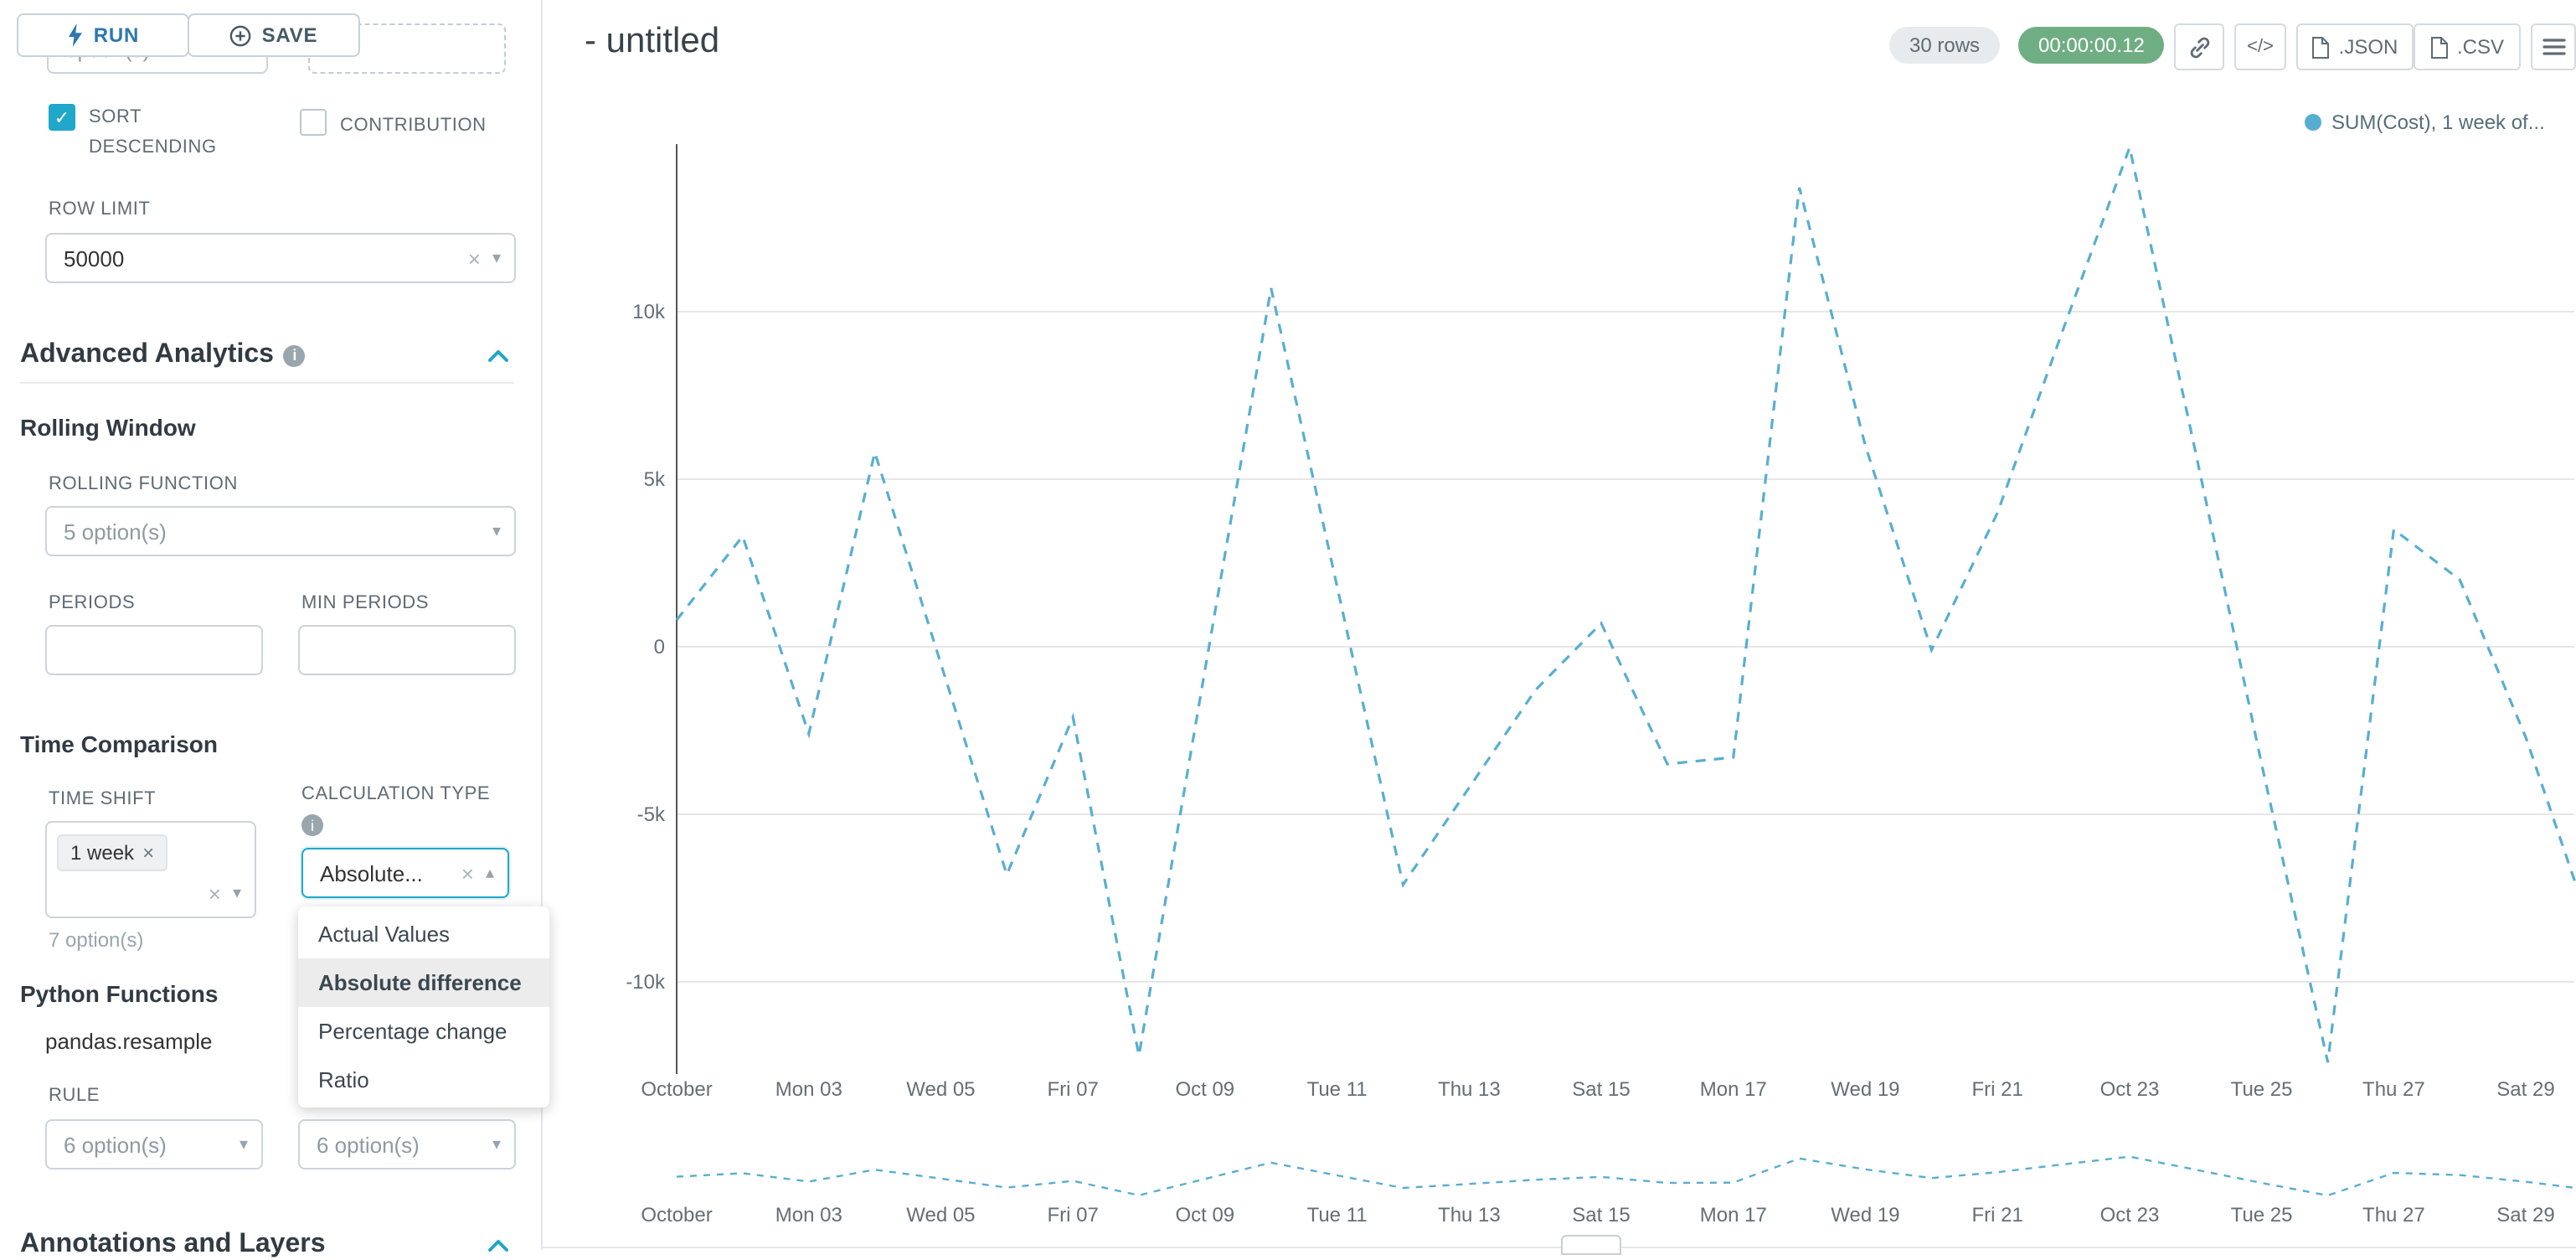  What do you see at coordinates (676, 1215) in the screenshot?
I see `mini-x-tick-label: October` at bounding box center [676, 1215].